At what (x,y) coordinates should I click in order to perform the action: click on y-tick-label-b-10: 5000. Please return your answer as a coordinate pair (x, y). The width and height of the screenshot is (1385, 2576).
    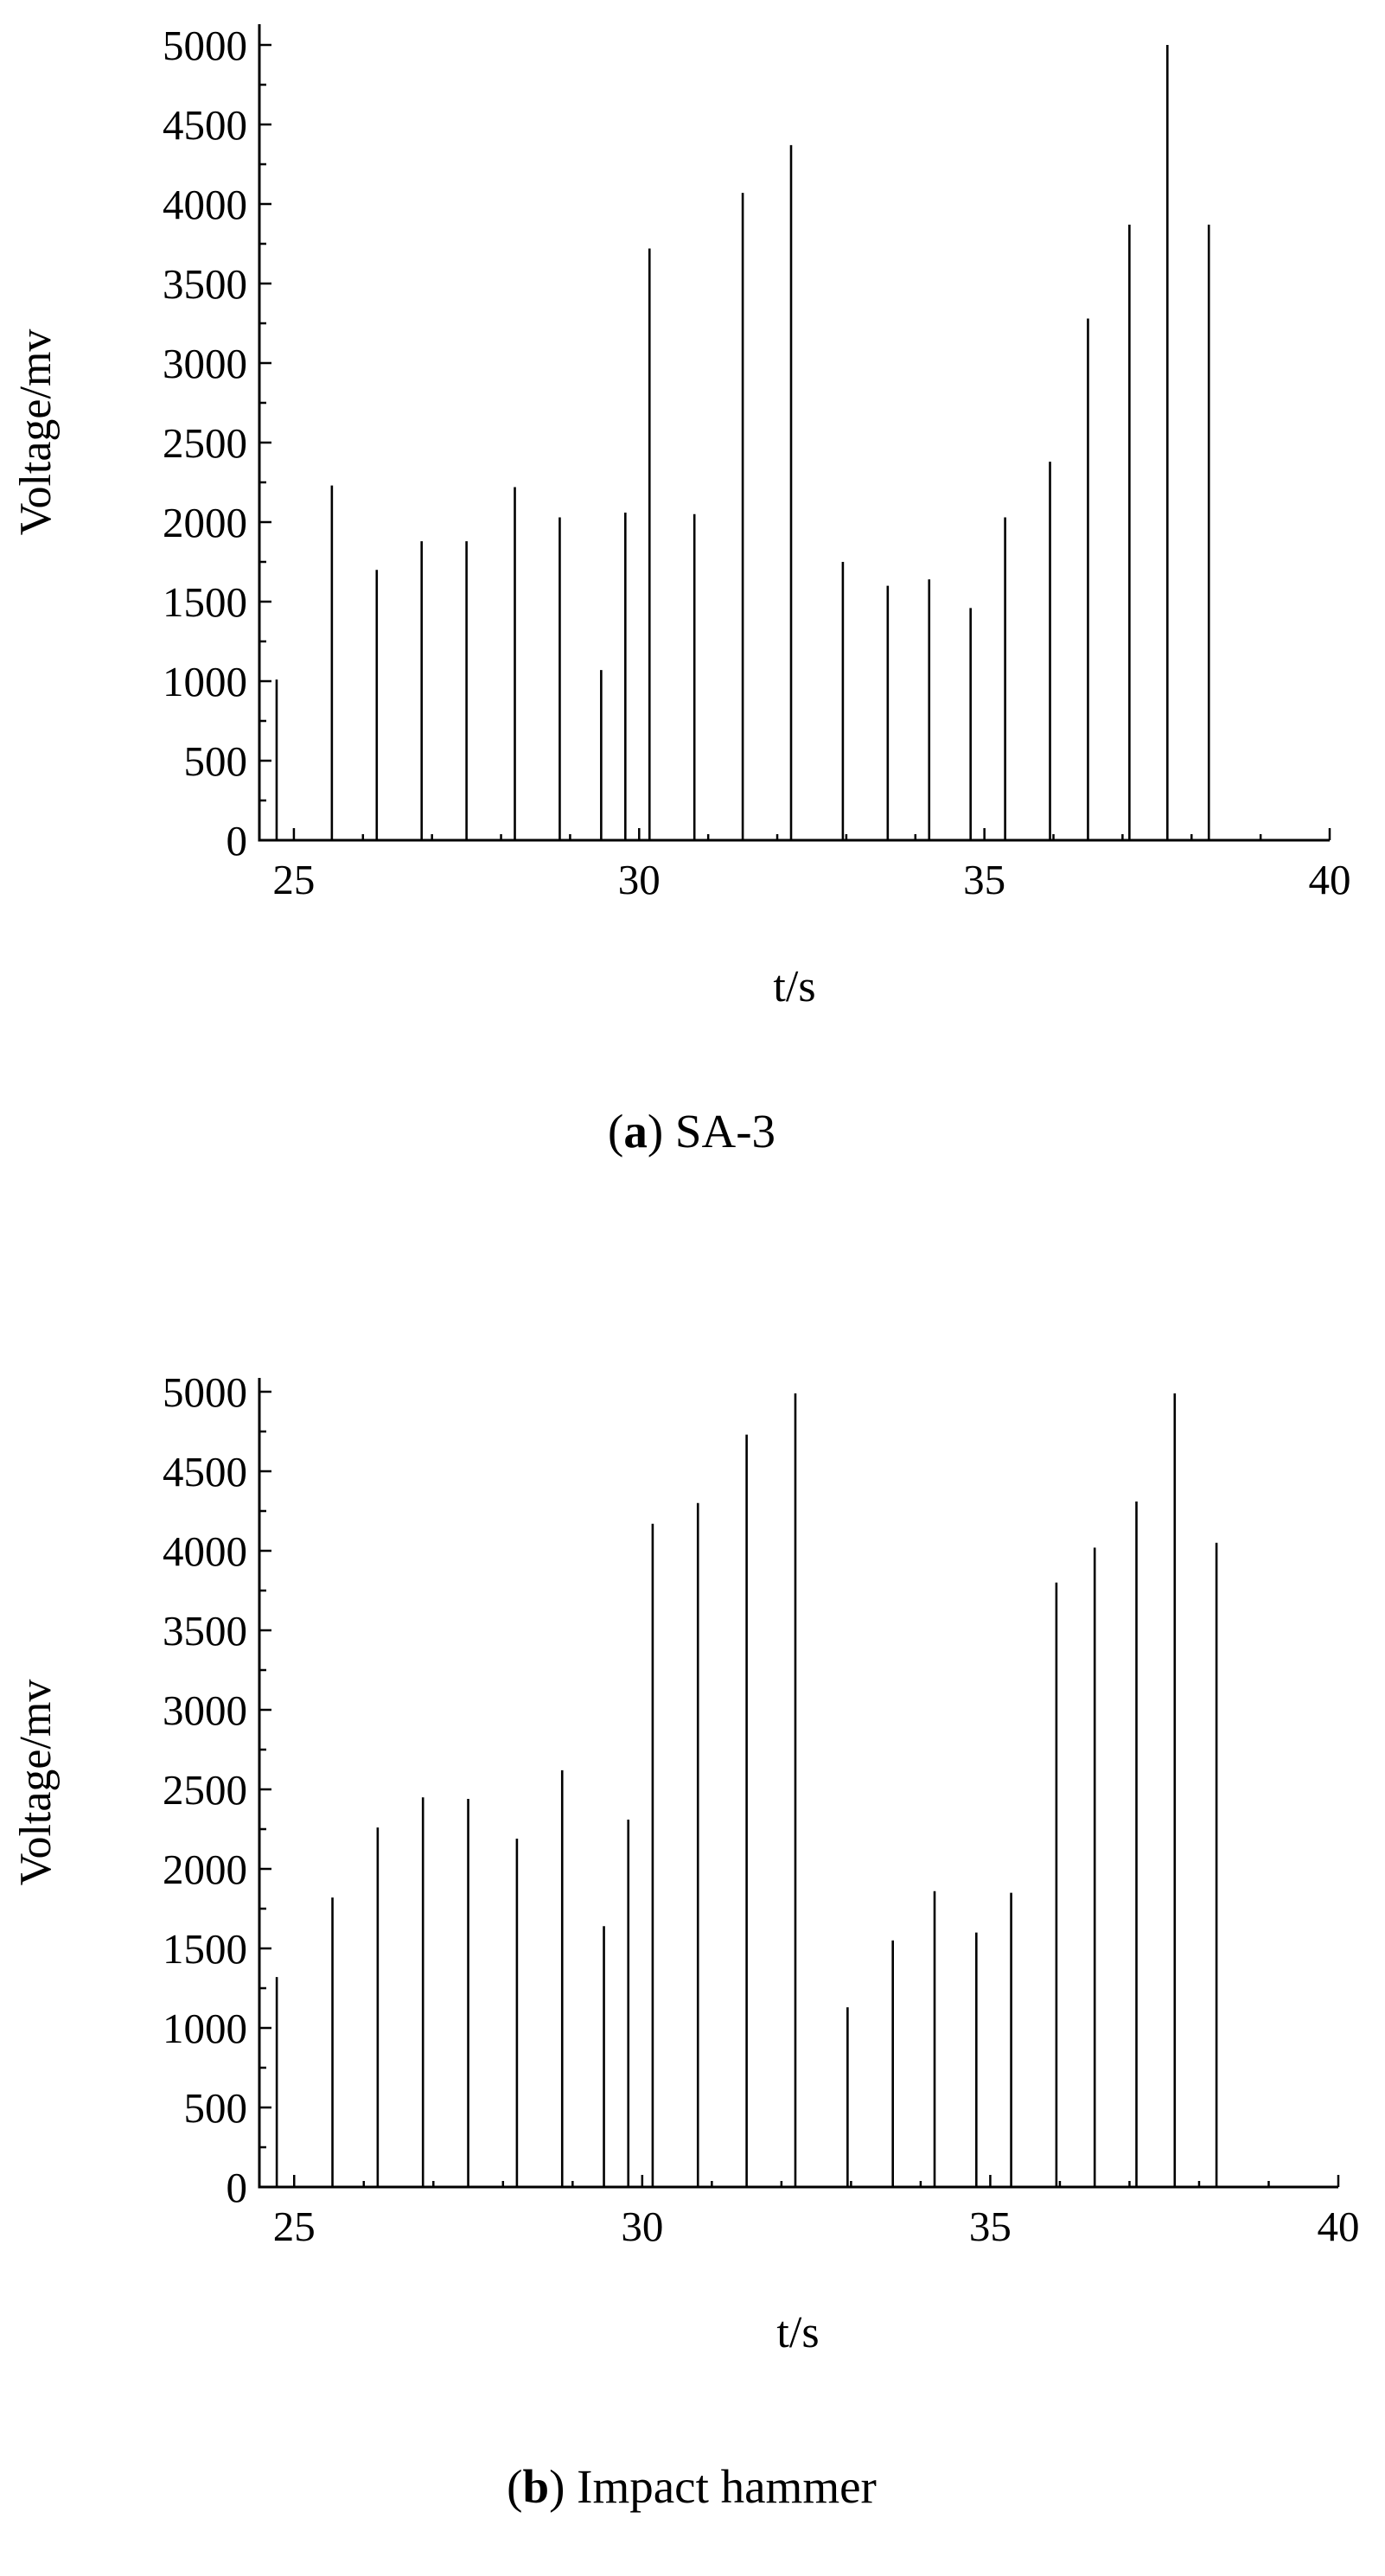
    Looking at the image, I should click on (205, 1392).